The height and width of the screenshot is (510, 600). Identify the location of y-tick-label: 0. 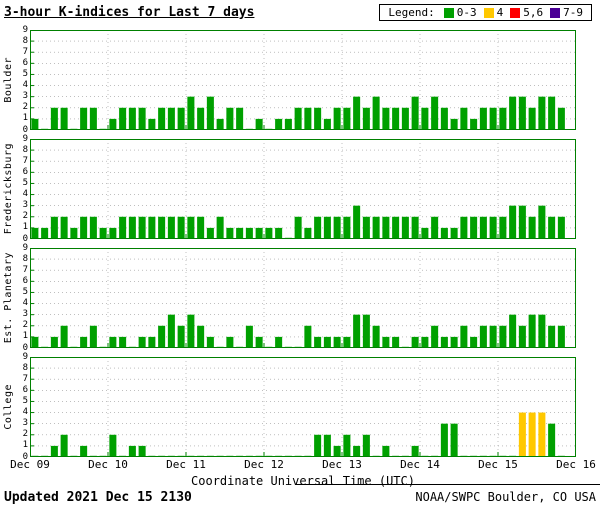
(25, 238).